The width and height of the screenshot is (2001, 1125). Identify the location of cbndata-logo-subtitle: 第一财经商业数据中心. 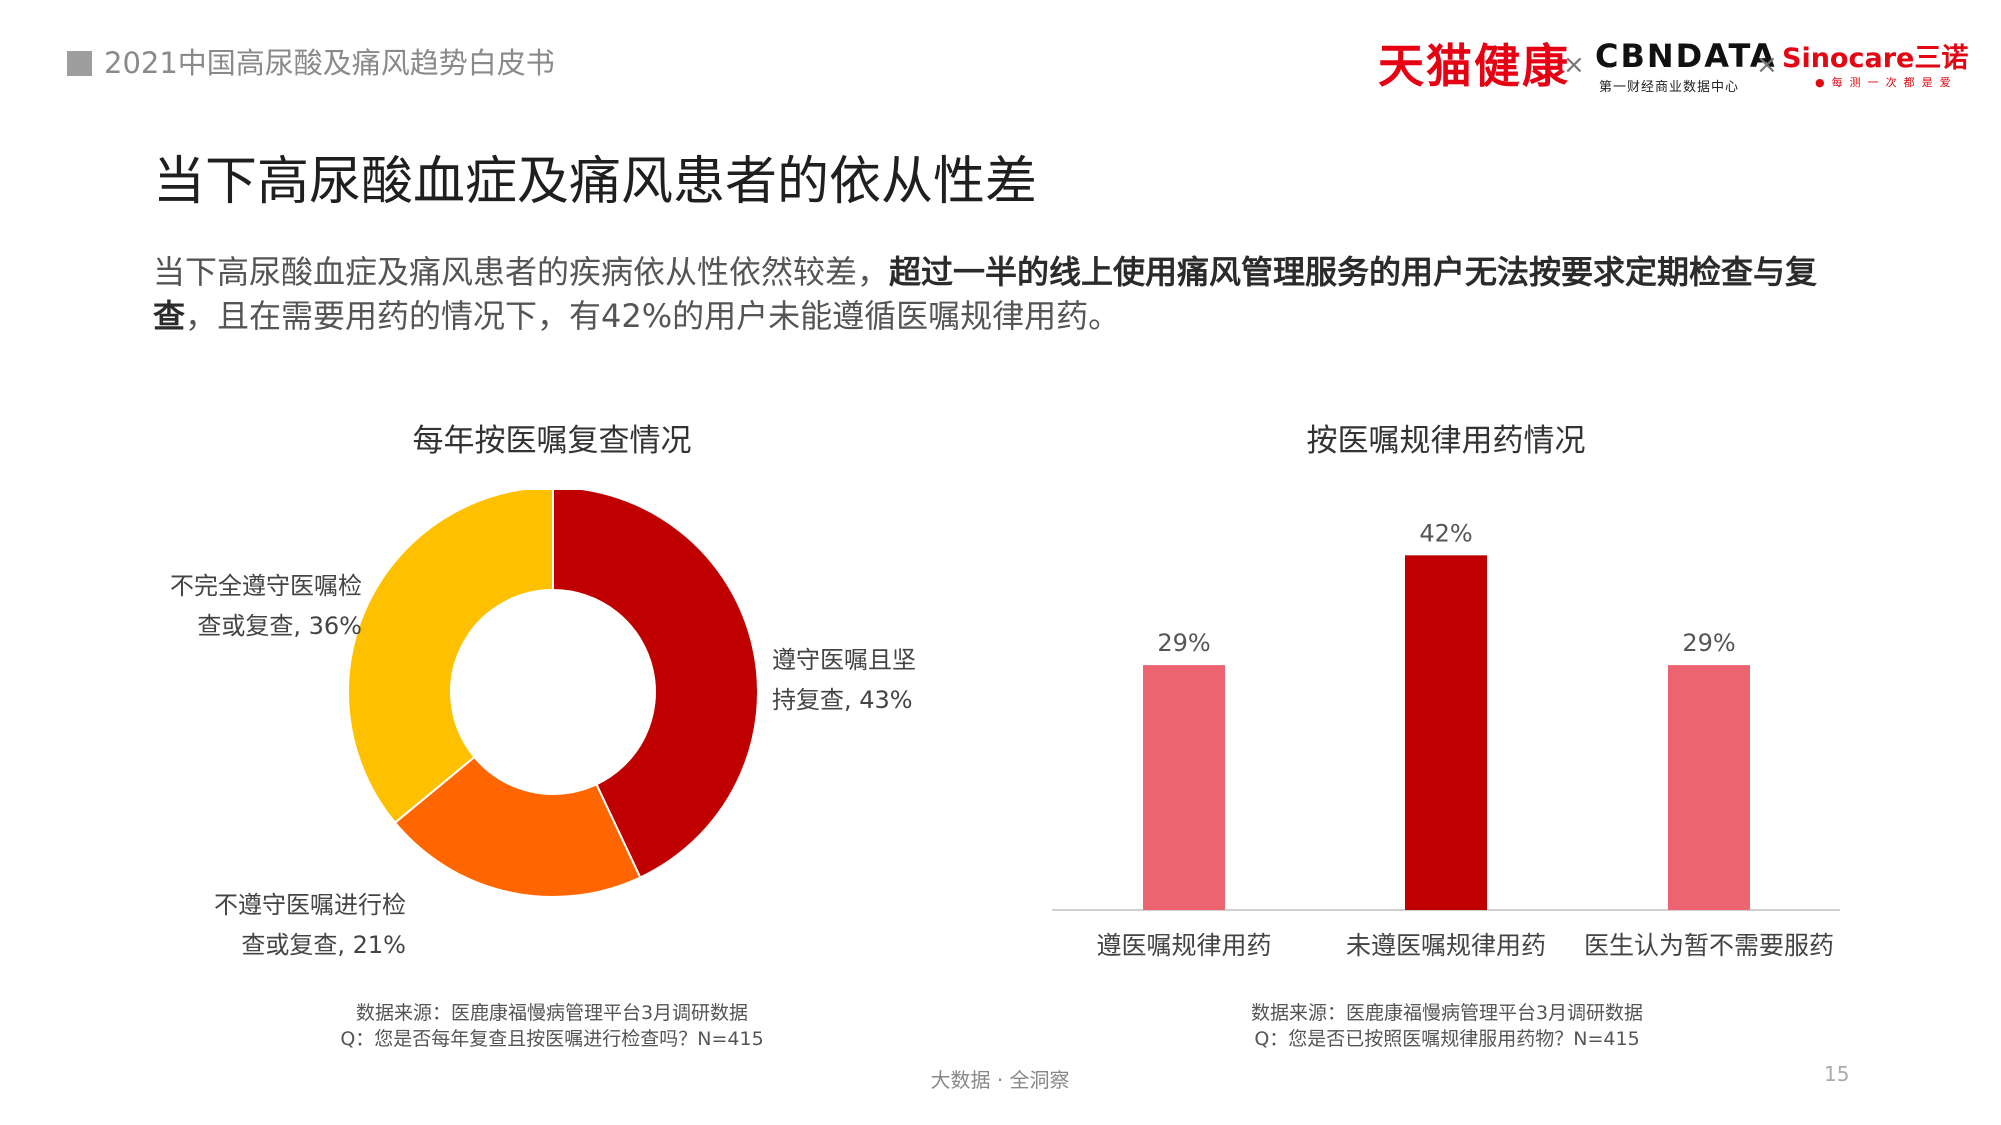
(1669, 87).